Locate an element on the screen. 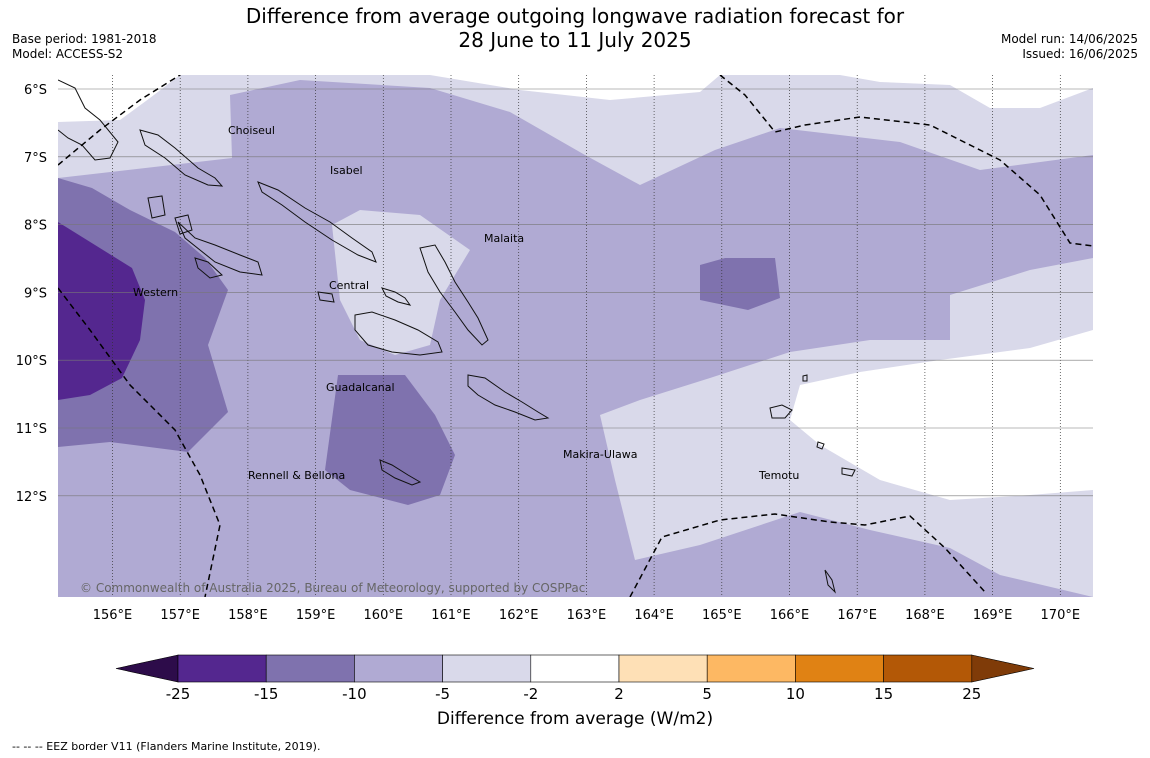 The image size is (1150, 758). title-line2: 28 June to 11 July 2025 is located at coordinates (575, 40).